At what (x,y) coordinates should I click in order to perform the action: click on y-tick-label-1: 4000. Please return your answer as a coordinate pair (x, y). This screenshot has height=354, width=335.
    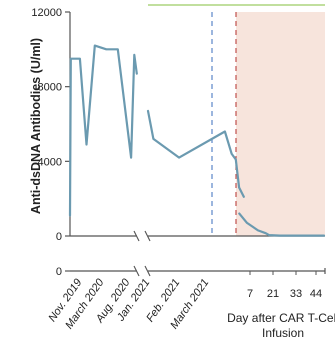
    Looking at the image, I should click on (50, 162).